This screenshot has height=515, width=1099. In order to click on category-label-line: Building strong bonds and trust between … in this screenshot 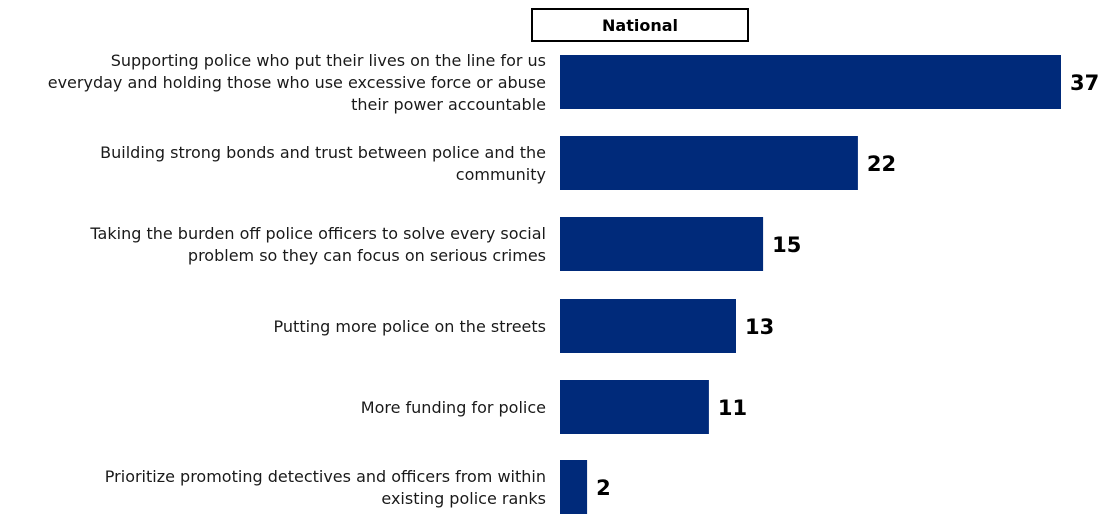, I will do `click(323, 152)`.